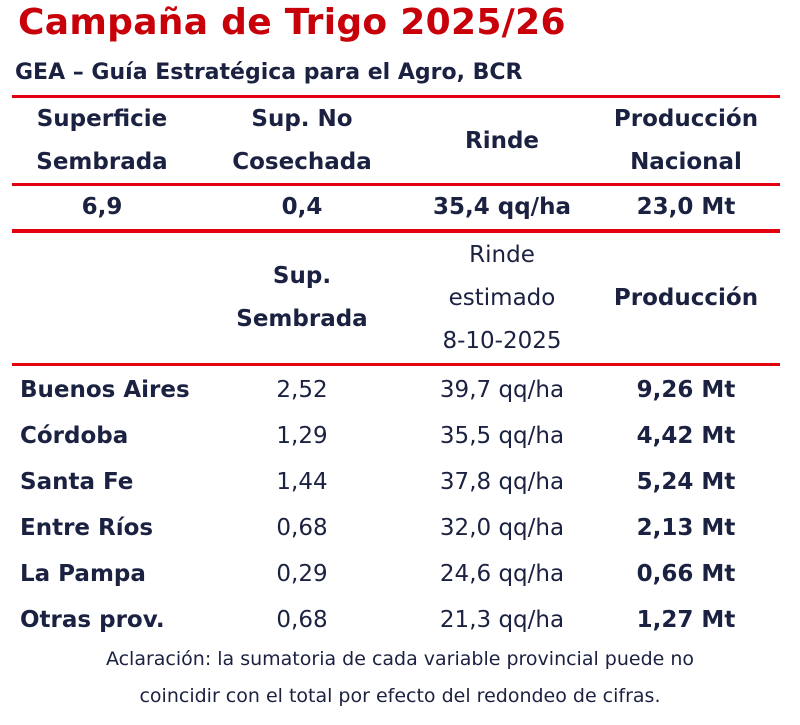 The width and height of the screenshot is (800, 725). Describe the element at coordinates (396, 207) in the screenshot. I see `national-values-row: 6,9 0,4 35,4 qq/ha 23,0 Mt` at that location.